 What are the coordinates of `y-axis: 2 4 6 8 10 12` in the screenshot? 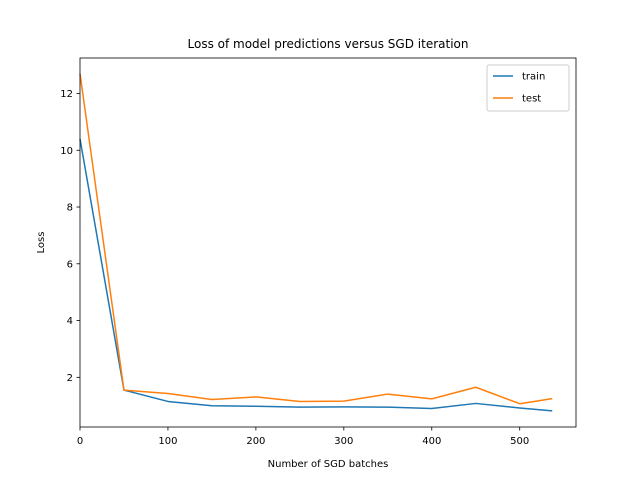 It's located at (70, 236).